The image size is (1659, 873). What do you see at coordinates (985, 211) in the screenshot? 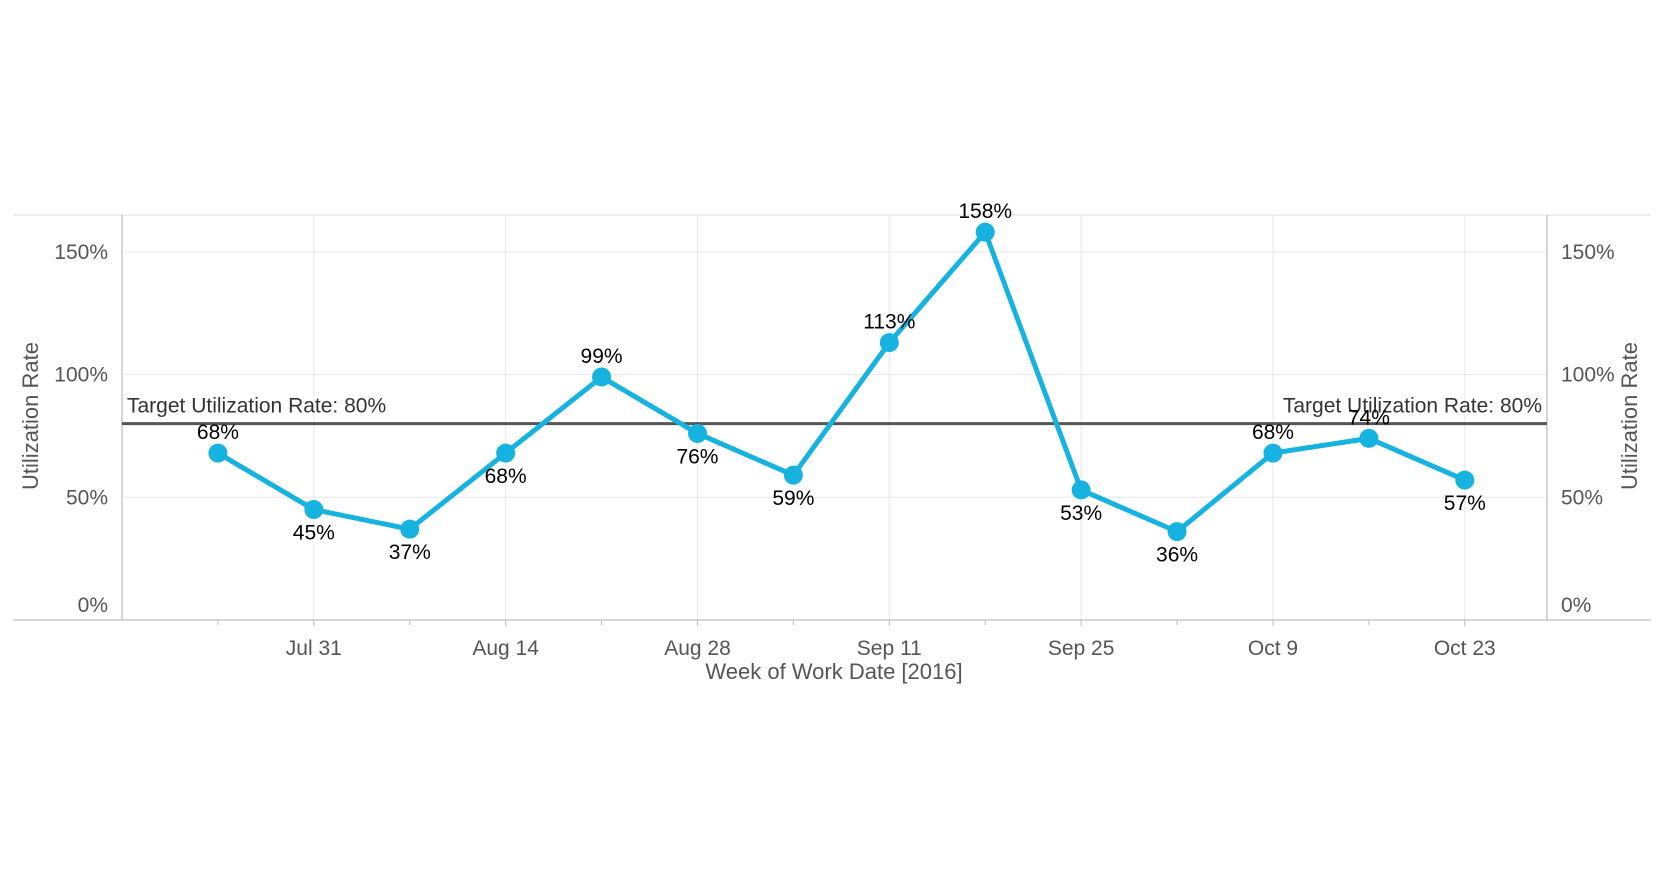
I see `data-label: 158%` at bounding box center [985, 211].